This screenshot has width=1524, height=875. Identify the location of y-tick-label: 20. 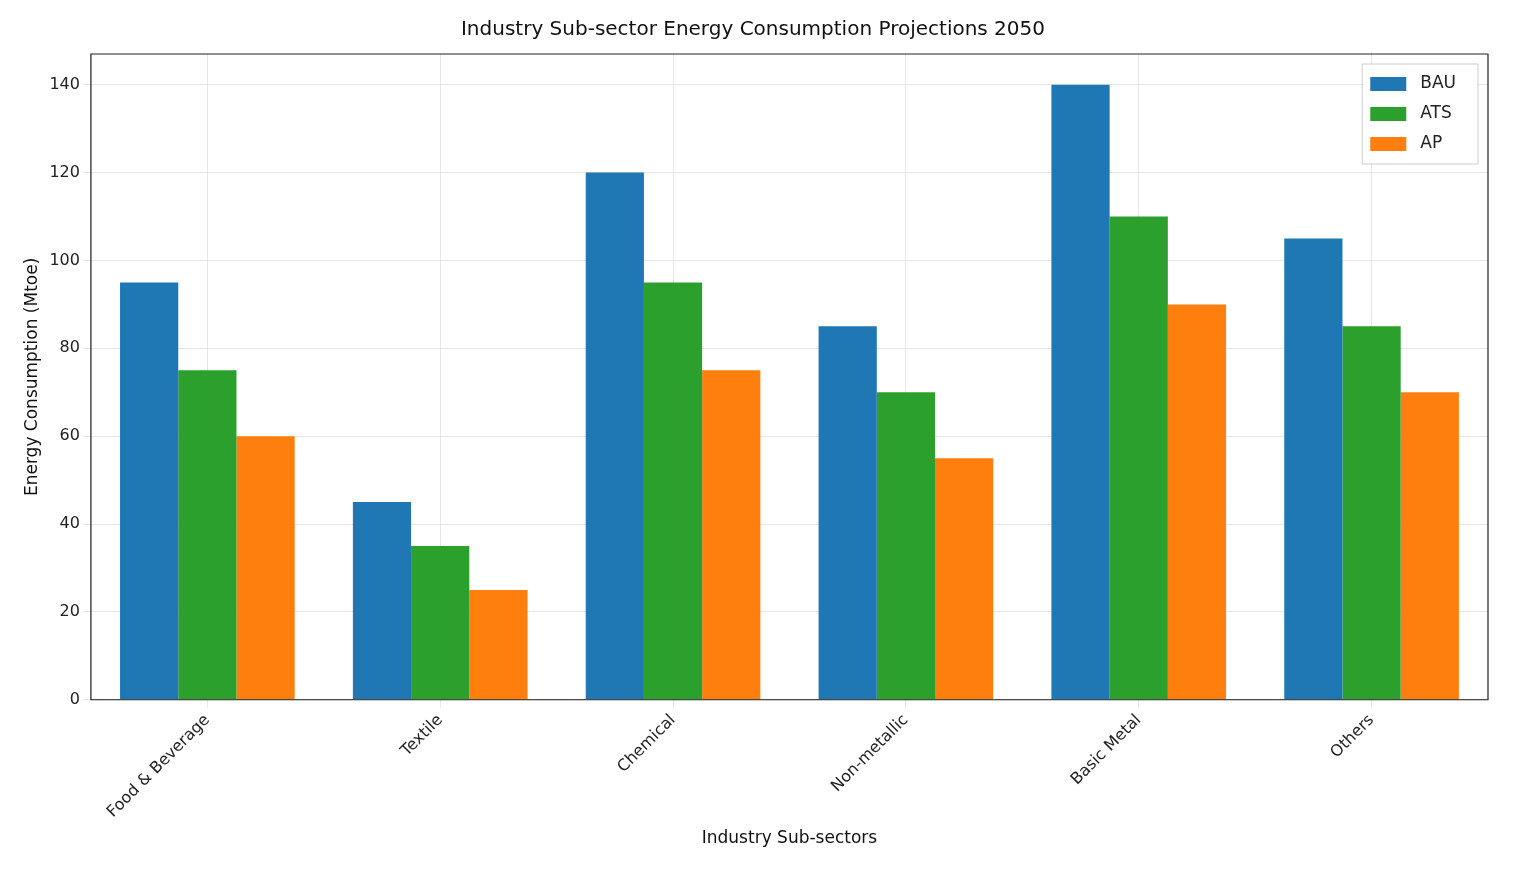
(69, 611).